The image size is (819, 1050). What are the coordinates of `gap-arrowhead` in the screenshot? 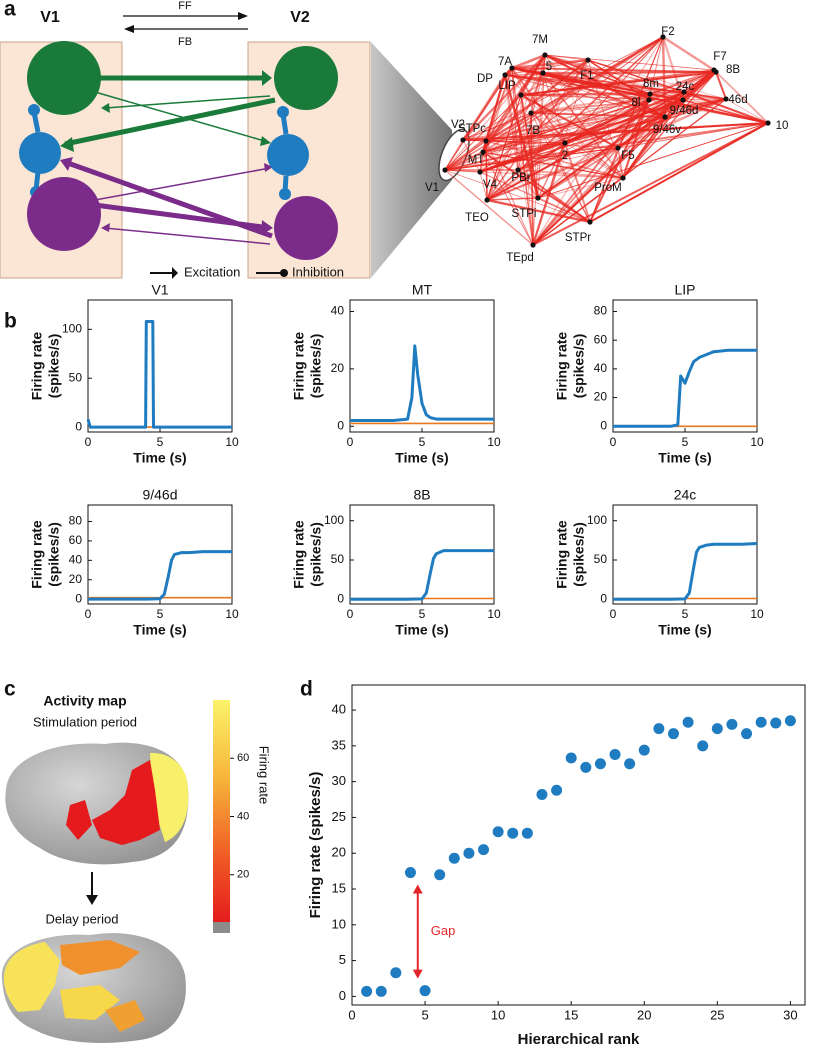 It's located at (417, 974).